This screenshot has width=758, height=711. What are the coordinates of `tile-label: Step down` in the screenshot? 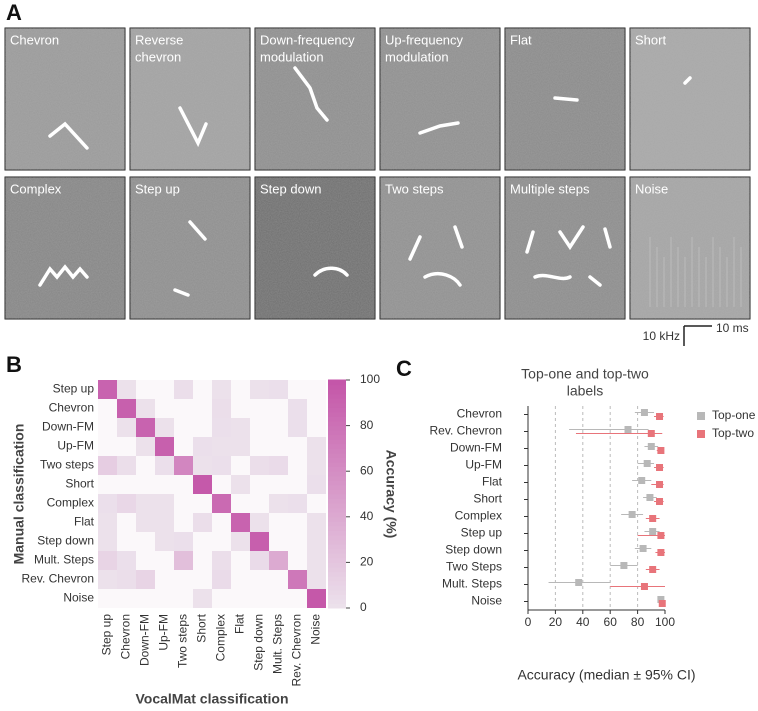 It's located at (290, 188).